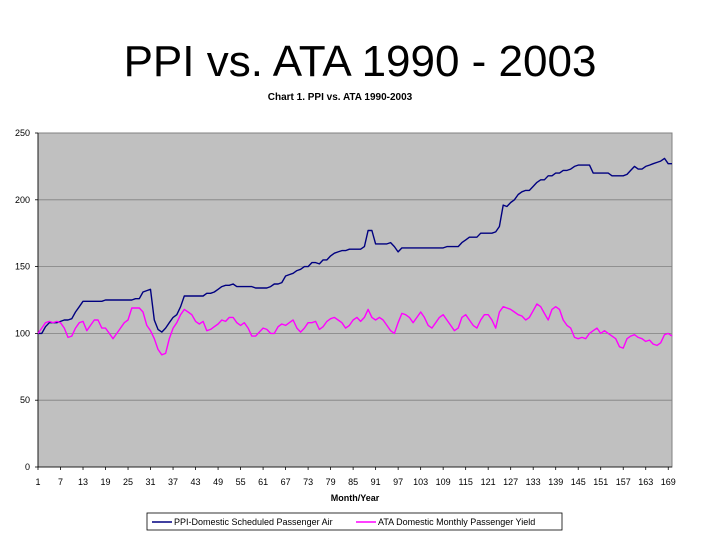 Image resolution: width=720 pixels, height=540 pixels. Describe the element at coordinates (151, 482) in the screenshot. I see `x-tick-label: 31` at that location.